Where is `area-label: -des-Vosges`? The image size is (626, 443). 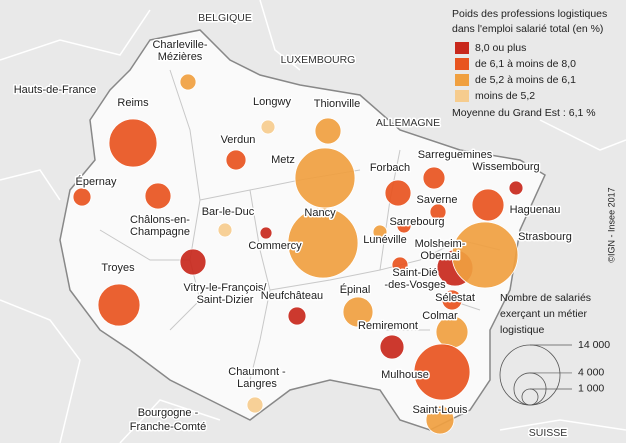
area-label: -des-Vosges is located at coordinates (415, 285).